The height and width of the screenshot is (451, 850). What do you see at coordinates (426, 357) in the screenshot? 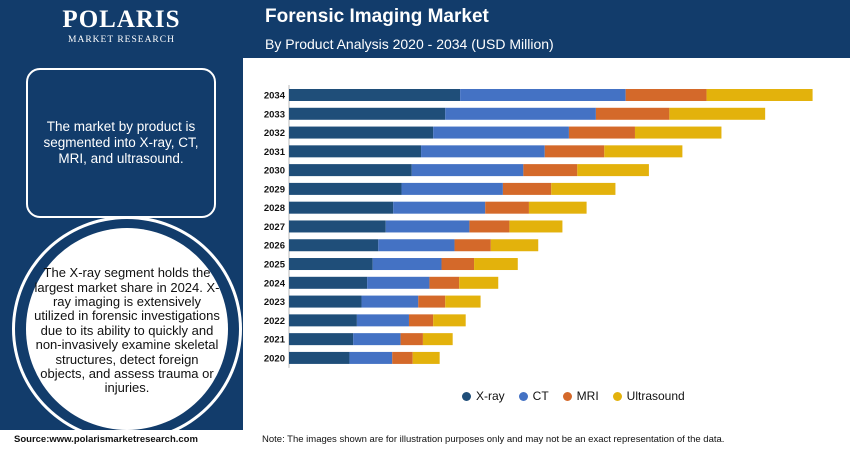
I see `bar-ultrasound-2020` at bounding box center [426, 357].